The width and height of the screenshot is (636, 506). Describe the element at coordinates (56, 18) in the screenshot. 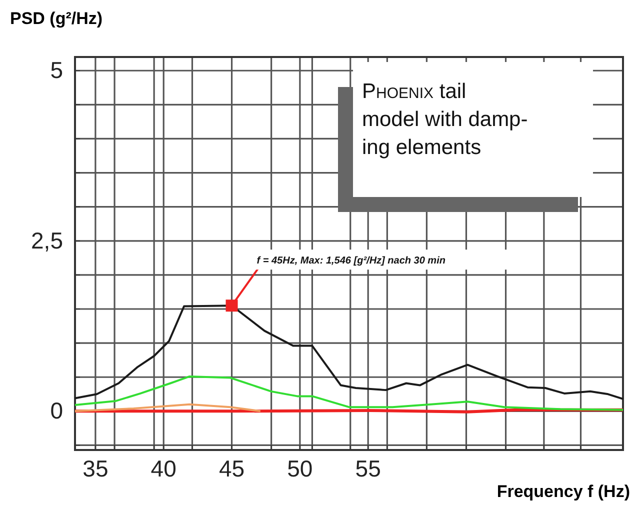

I see `y-axis-title: PSD (g²/Hz)` at that location.